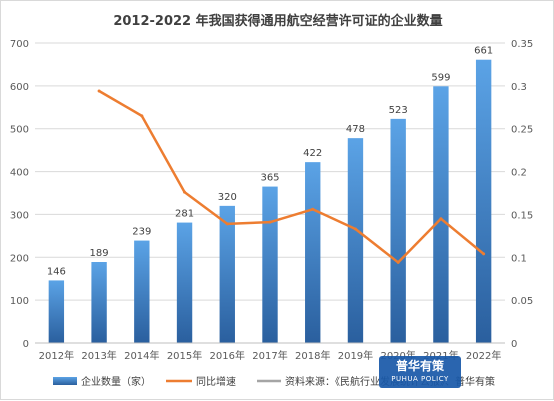  I want to click on y-right-tick-label: 0.15, so click(522, 215).